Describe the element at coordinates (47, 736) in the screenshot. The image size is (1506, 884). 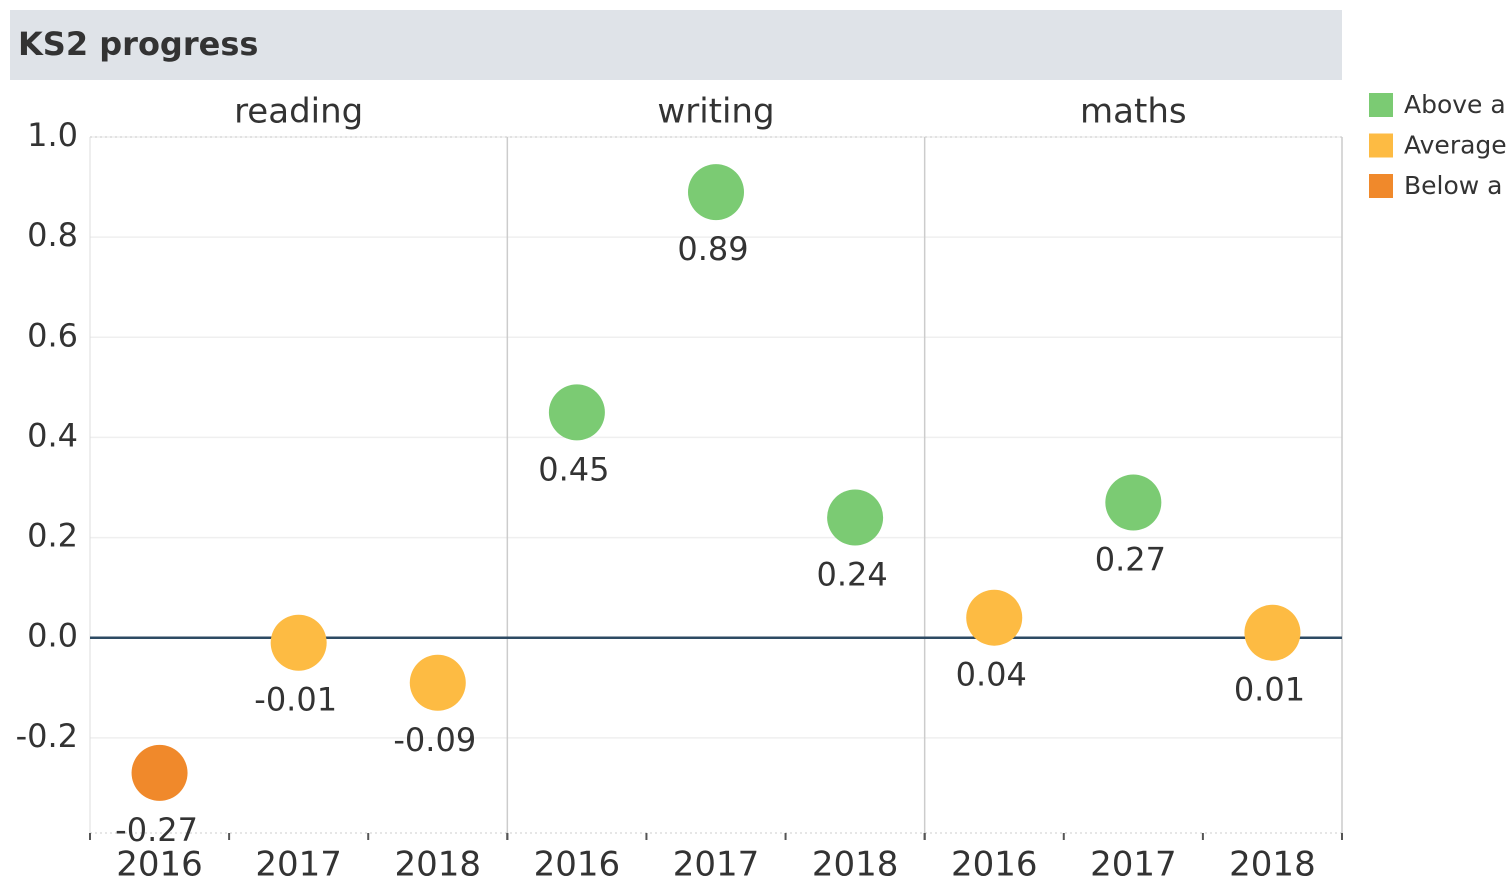
I see `y-tick-label: -0.2` at that location.